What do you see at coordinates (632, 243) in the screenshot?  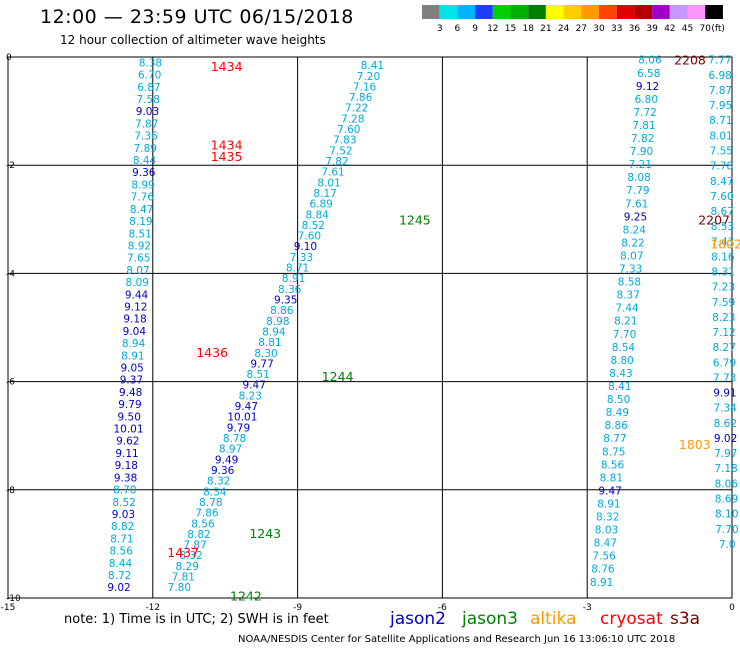 I see `swh-value: 8.22` at bounding box center [632, 243].